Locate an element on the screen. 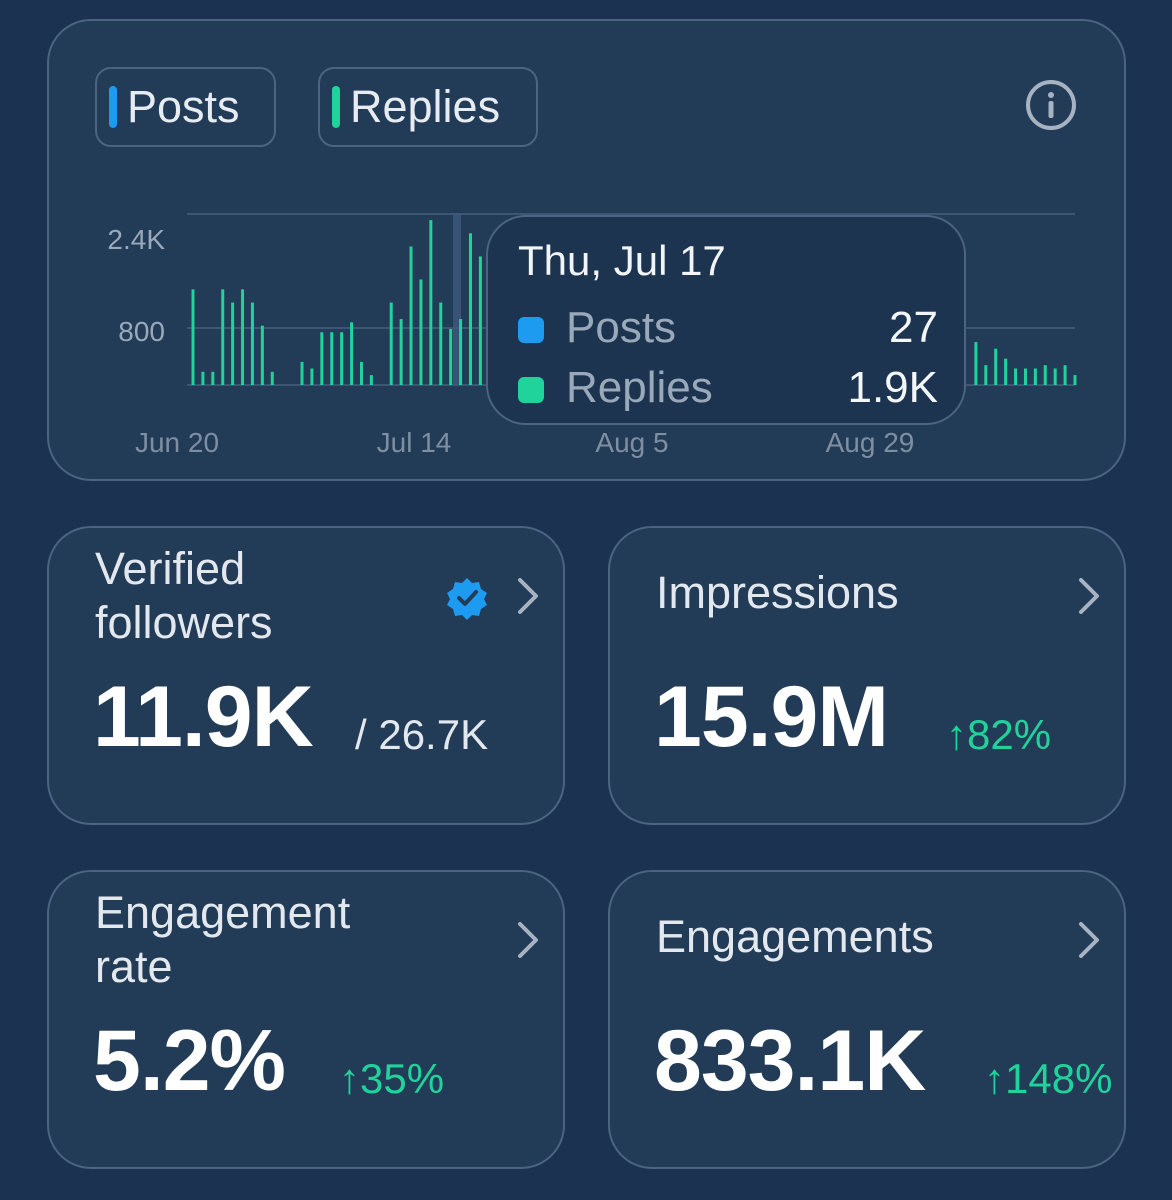  posts-color-swatch is located at coordinates (113, 107).